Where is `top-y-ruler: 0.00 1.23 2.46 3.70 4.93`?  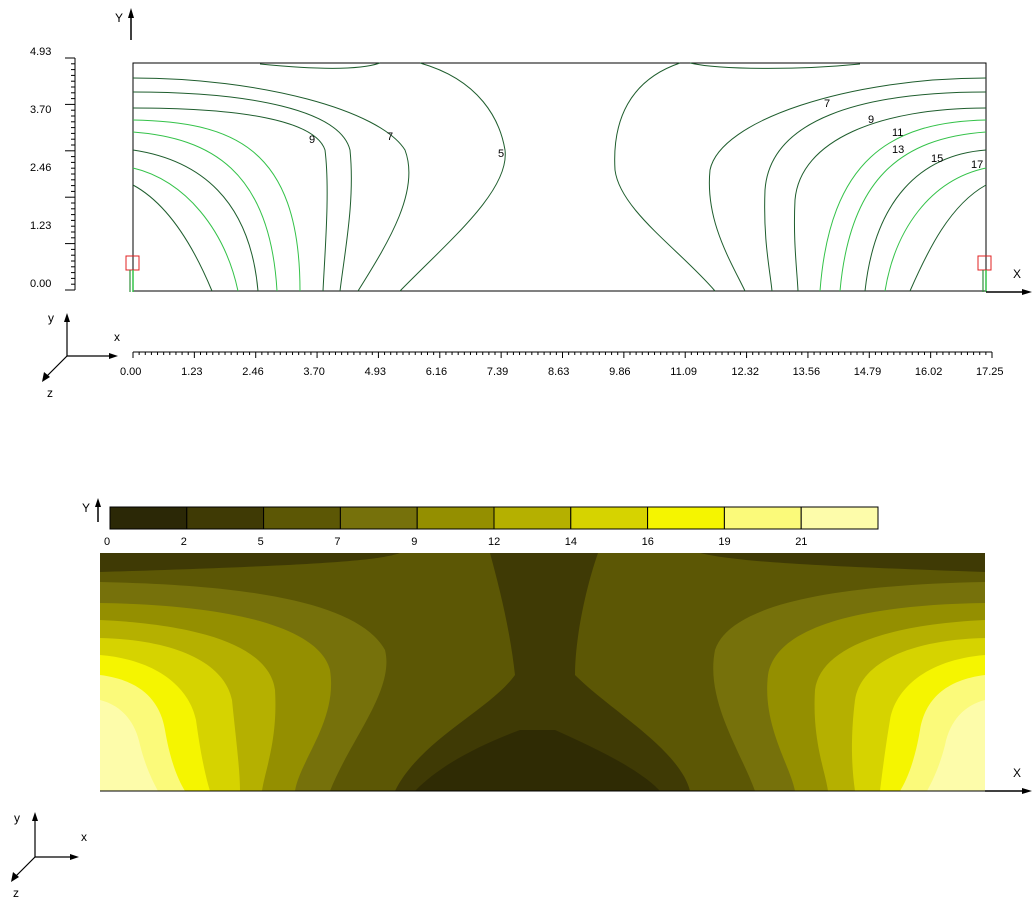
top-y-ruler: 0.00 1.23 2.46 3.70 4.93 is located at coordinates (53, 168).